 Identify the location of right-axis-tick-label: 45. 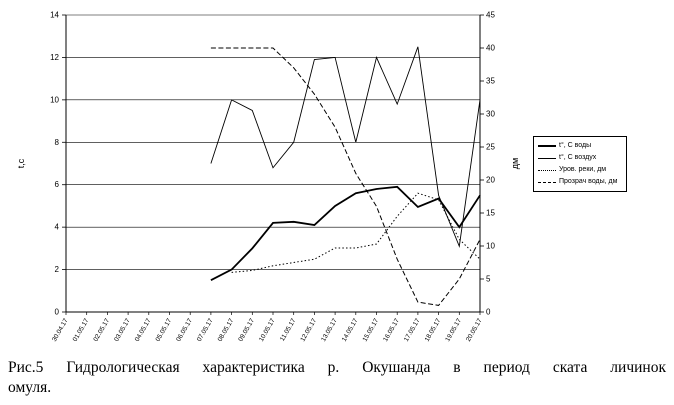
(490, 15).